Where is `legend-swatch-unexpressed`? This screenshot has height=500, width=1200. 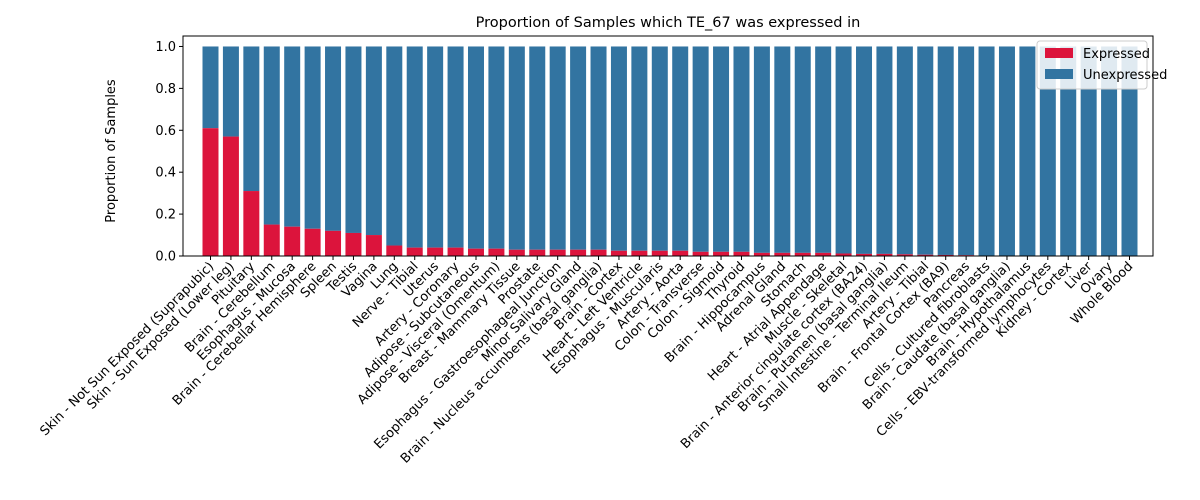 legend-swatch-unexpressed is located at coordinates (1059, 74).